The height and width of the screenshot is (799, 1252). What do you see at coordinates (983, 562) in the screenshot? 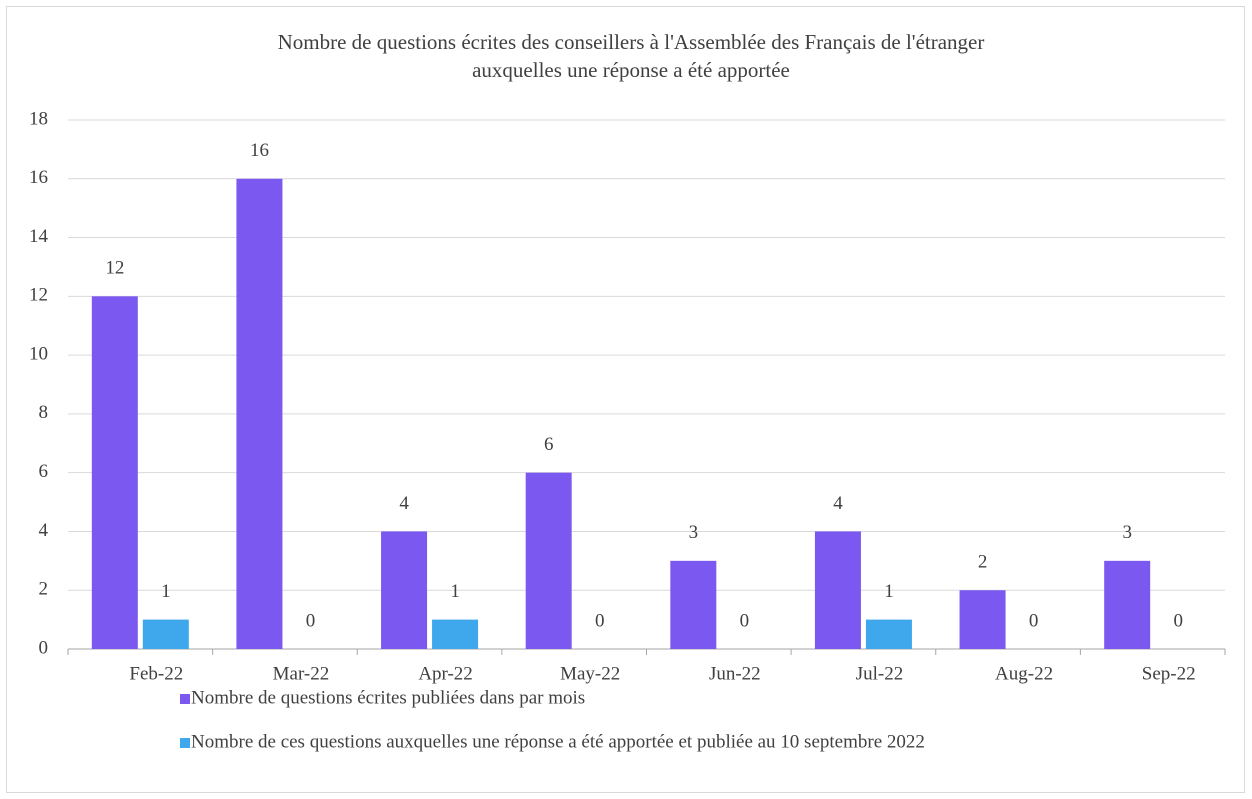
I see `data-label: 2` at bounding box center [983, 562].